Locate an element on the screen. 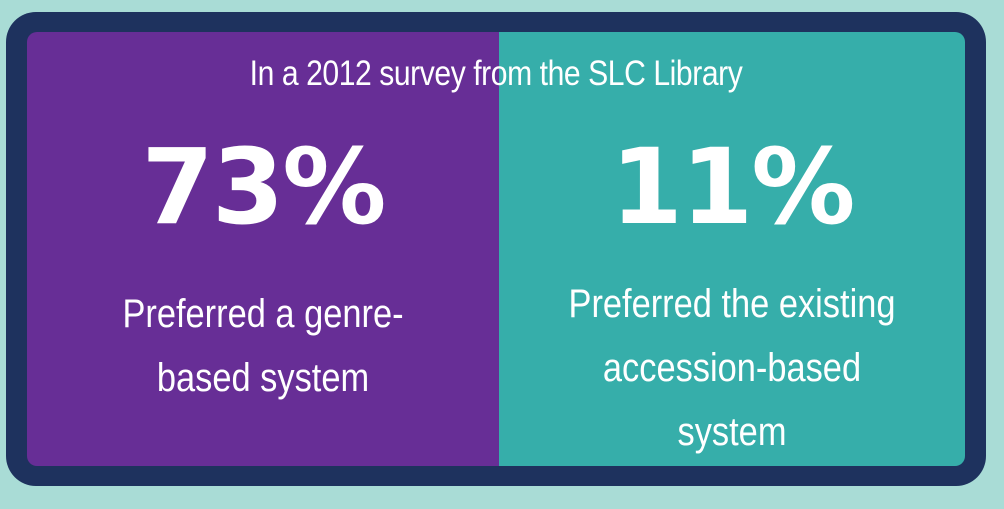  survey-headline: In a 2012 survey from the SLC Library is located at coordinates (496, 73).